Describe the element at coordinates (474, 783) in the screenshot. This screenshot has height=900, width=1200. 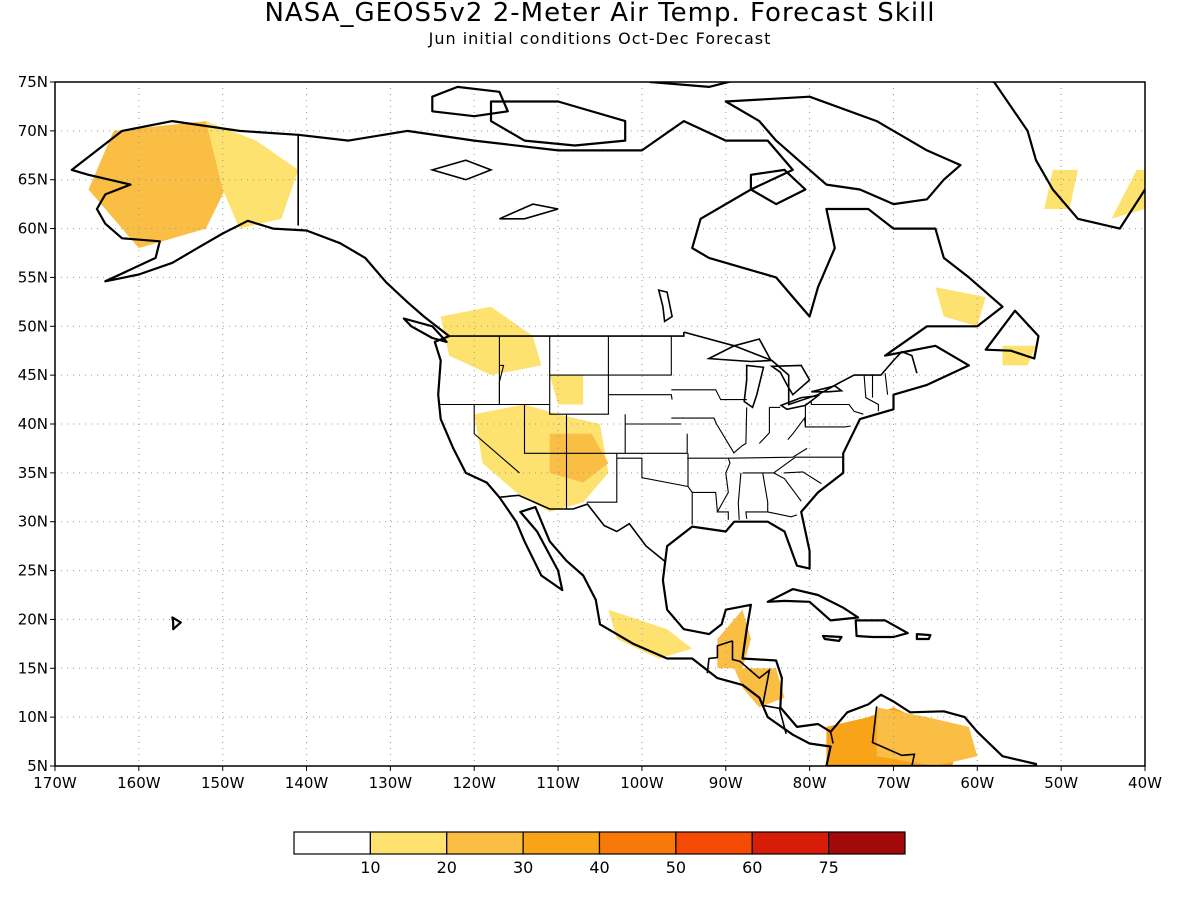
I see `lon-tick-label: 120W` at that location.